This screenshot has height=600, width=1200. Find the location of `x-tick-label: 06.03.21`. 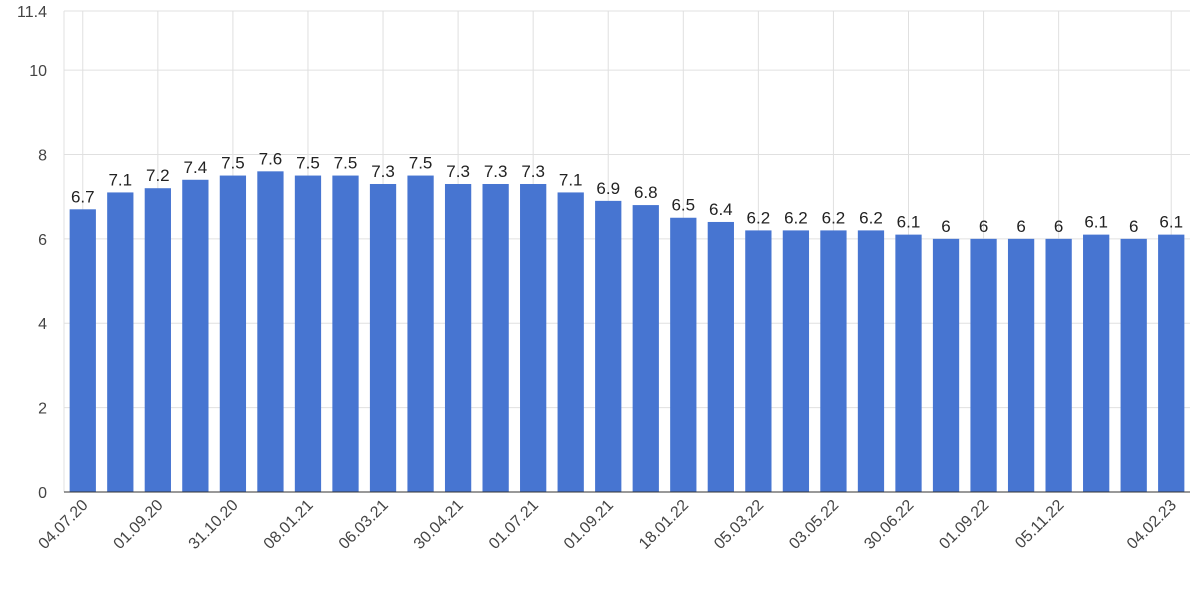

x-tick-label: 06.03.21 is located at coordinates (364, 525).